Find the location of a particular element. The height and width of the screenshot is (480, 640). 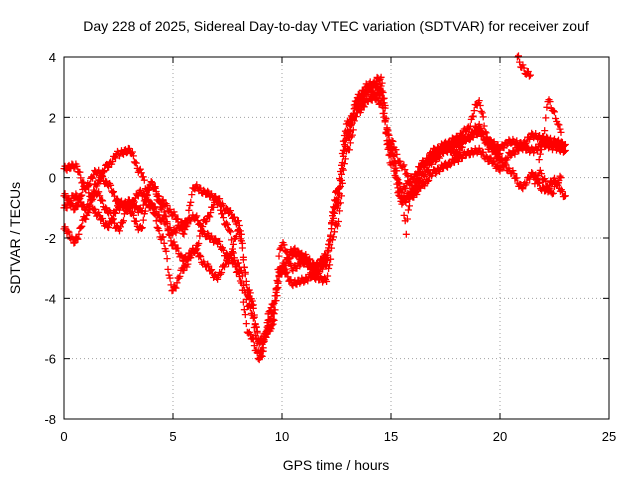

y-tick-label: -8 is located at coordinates (50, 419).